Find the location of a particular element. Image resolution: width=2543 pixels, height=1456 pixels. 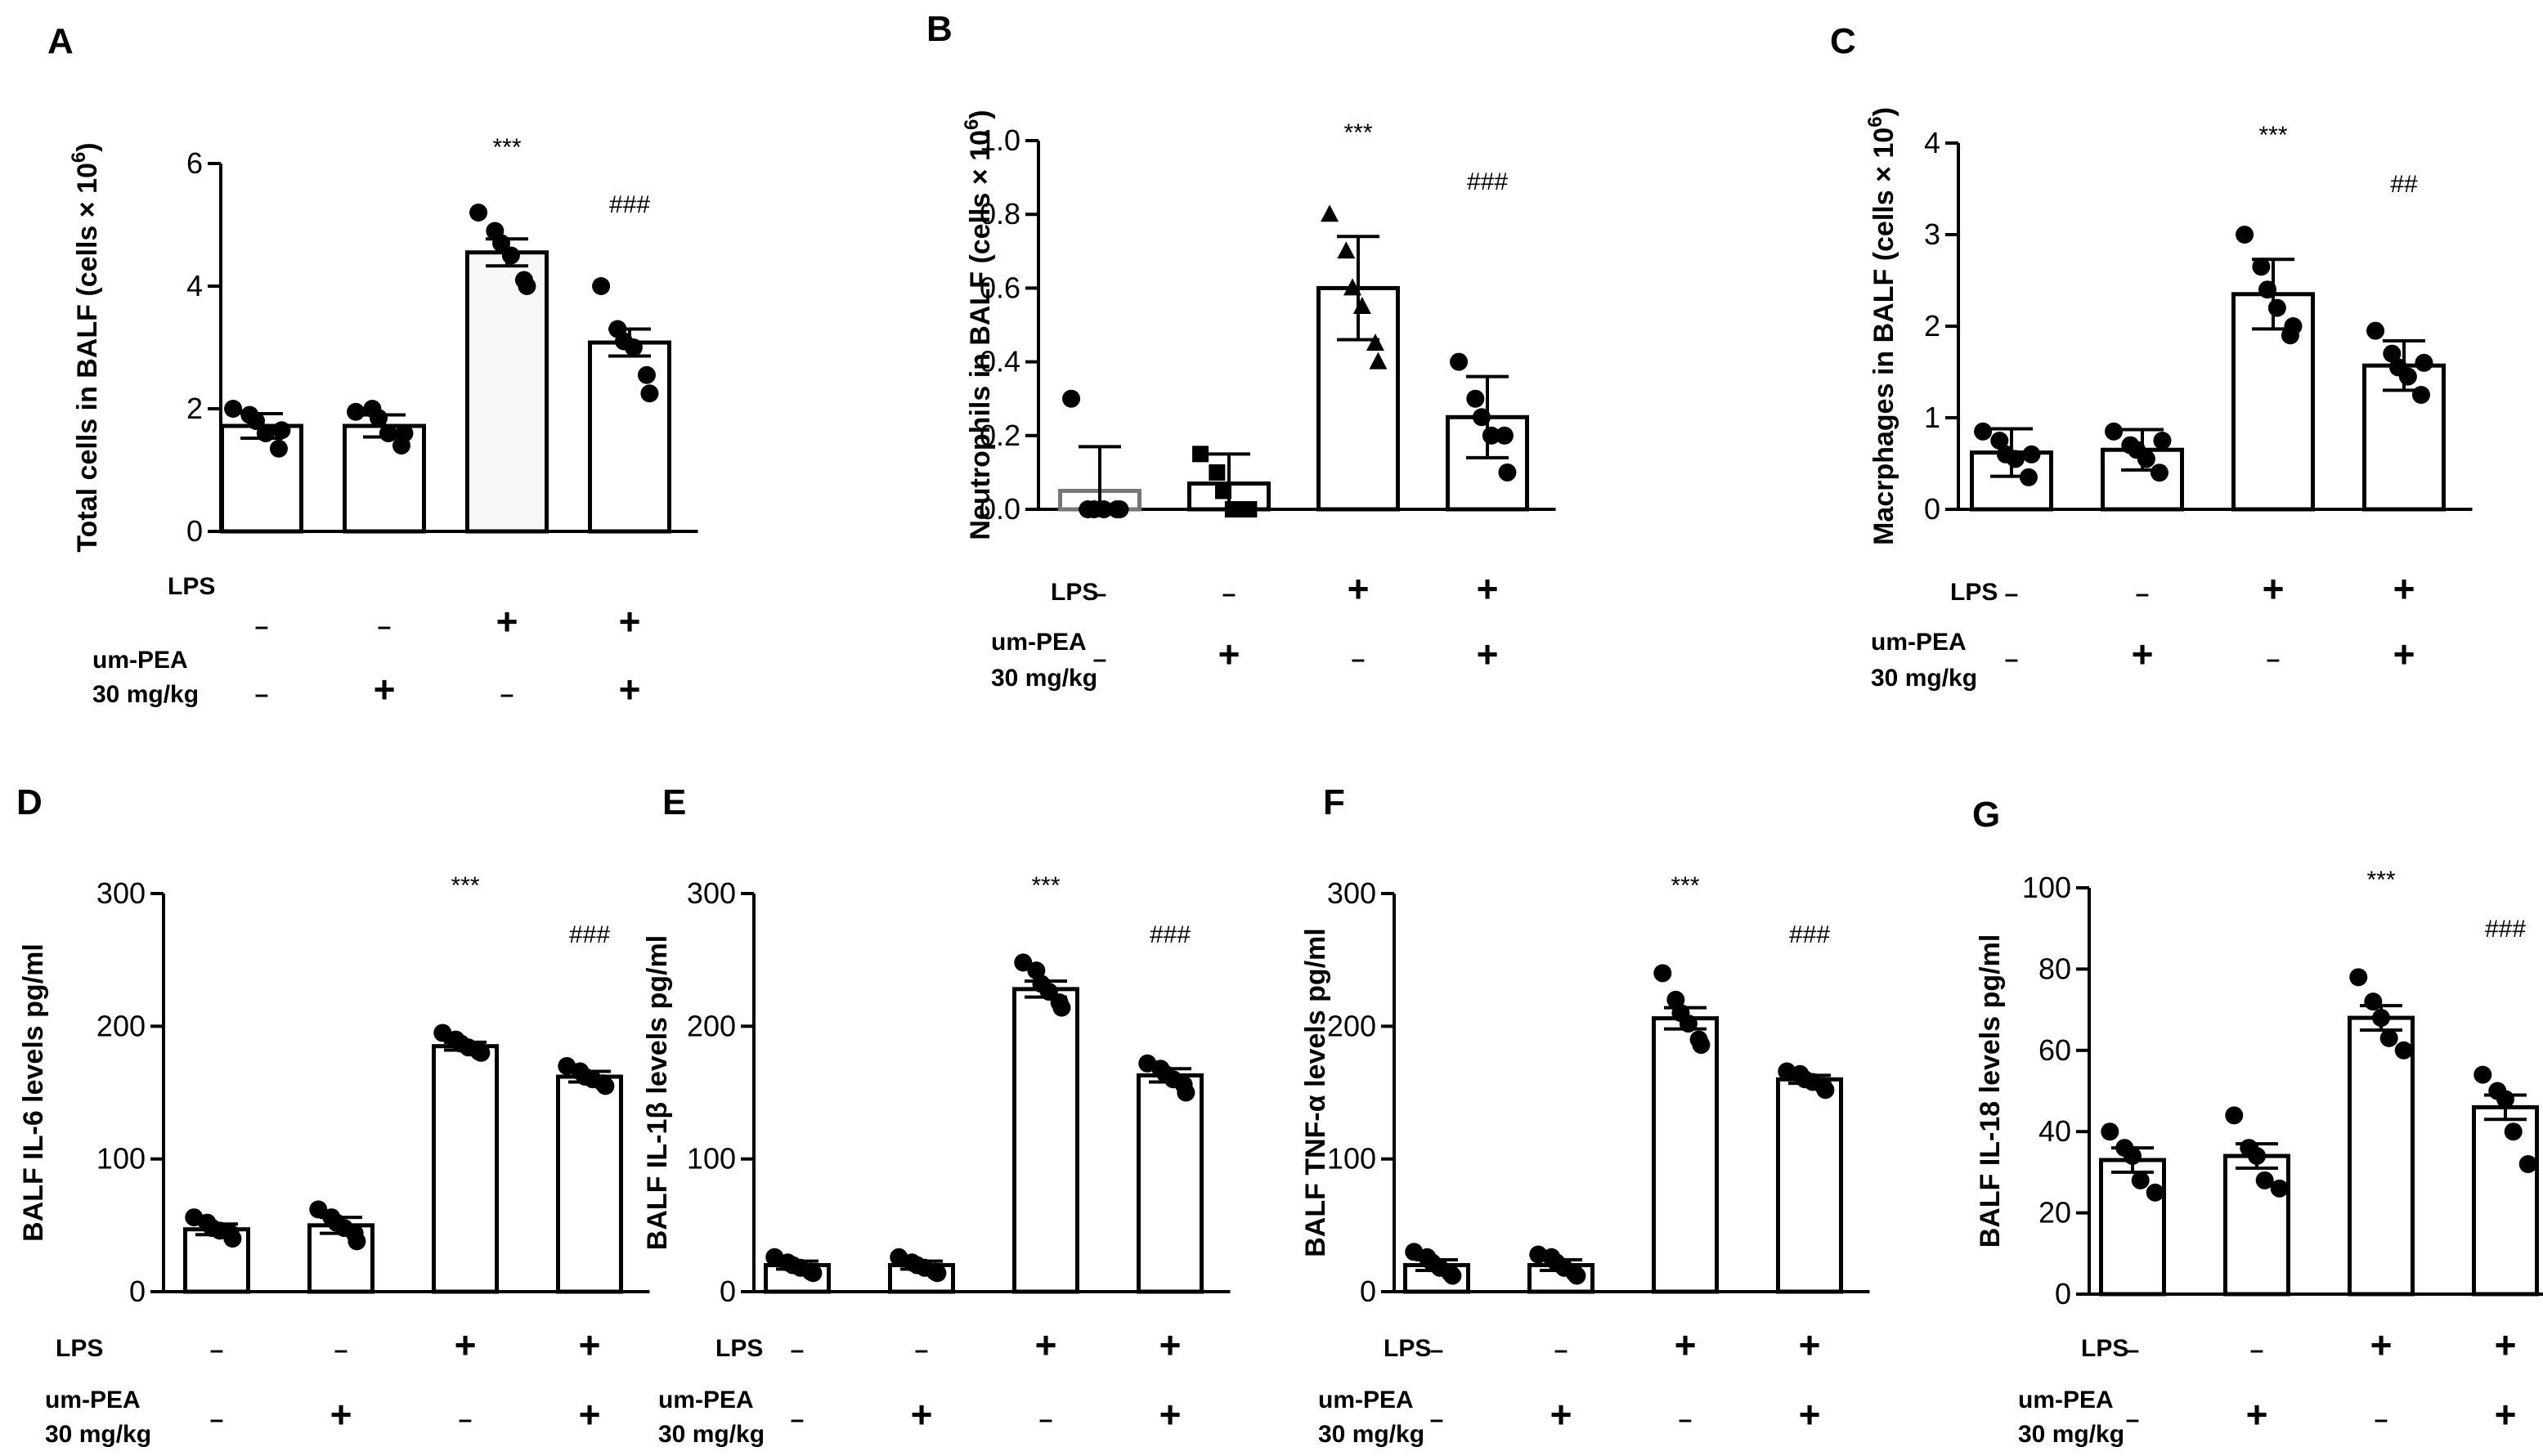

y-tick-label: 1.0 is located at coordinates (1000, 140).